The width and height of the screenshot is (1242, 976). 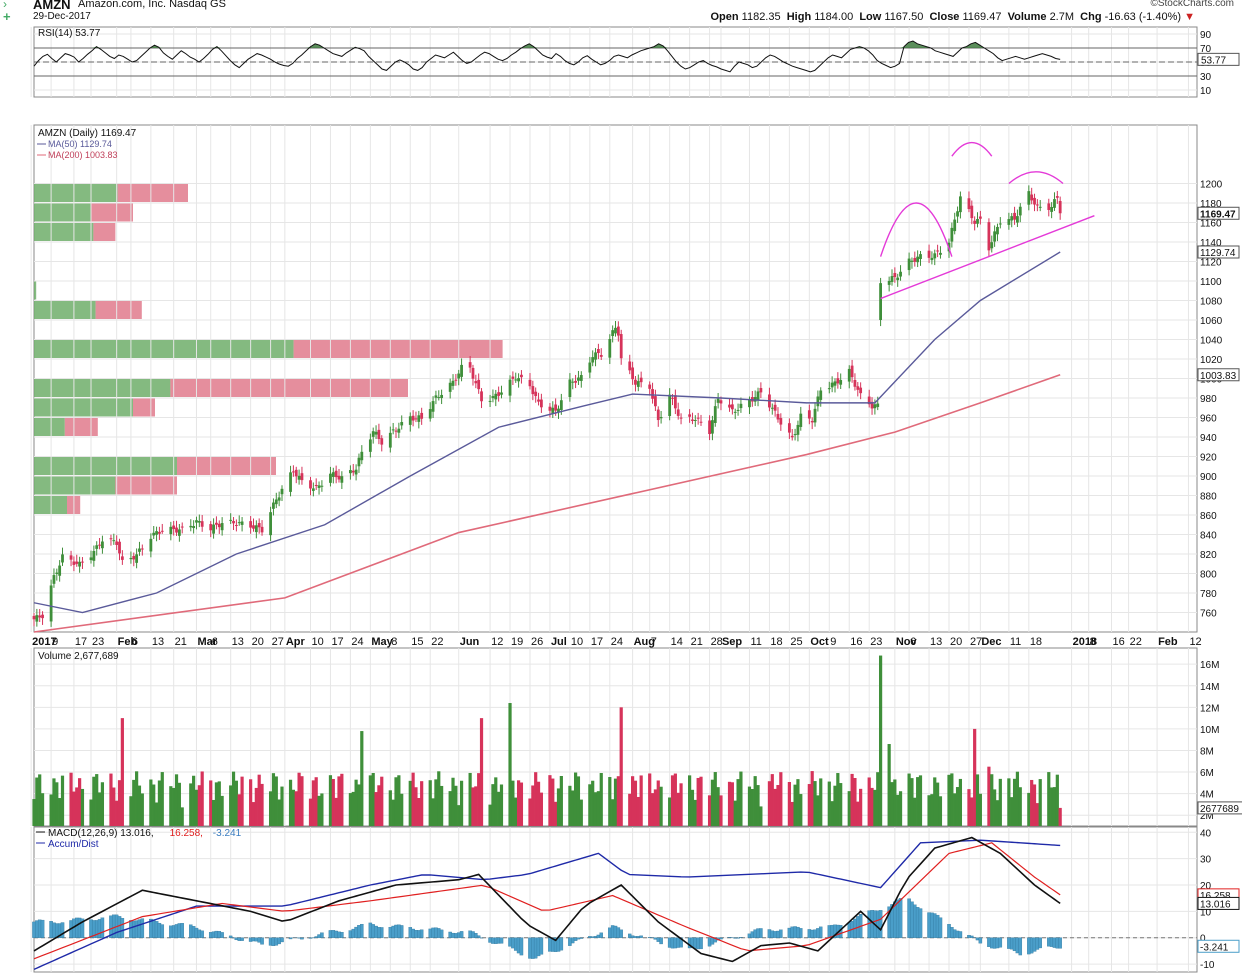 I want to click on x-tick-label: 17, so click(x=337, y=642).